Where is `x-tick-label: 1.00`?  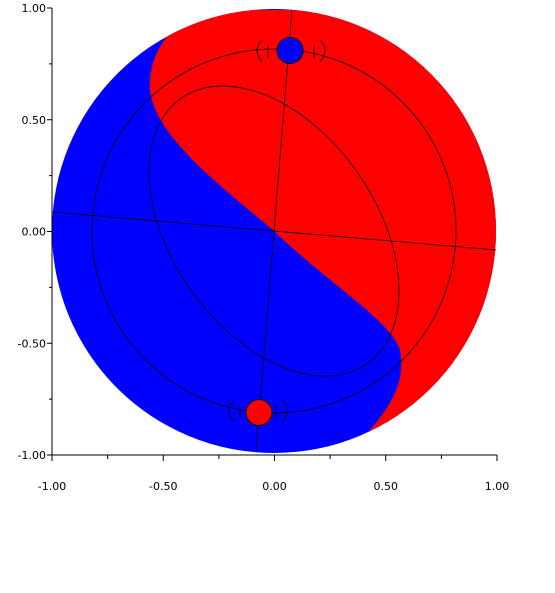
x-tick-label: 1.00 is located at coordinates (497, 486).